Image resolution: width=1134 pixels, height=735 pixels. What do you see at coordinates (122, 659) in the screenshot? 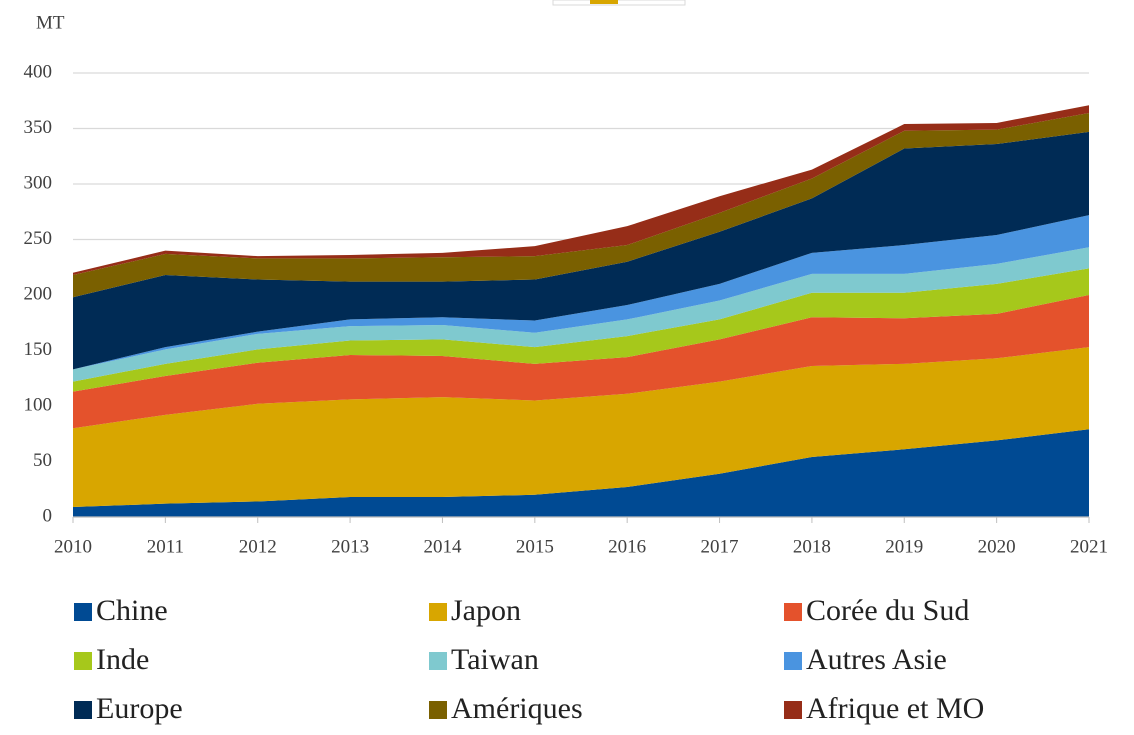
I see `legend-label: Inde` at bounding box center [122, 659].